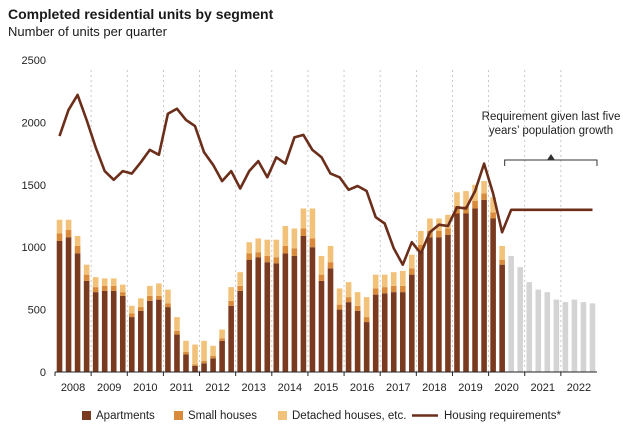  What do you see at coordinates (312, 223) in the screenshot?
I see `bar-detached-houses-etc-2015q1` at bounding box center [312, 223].